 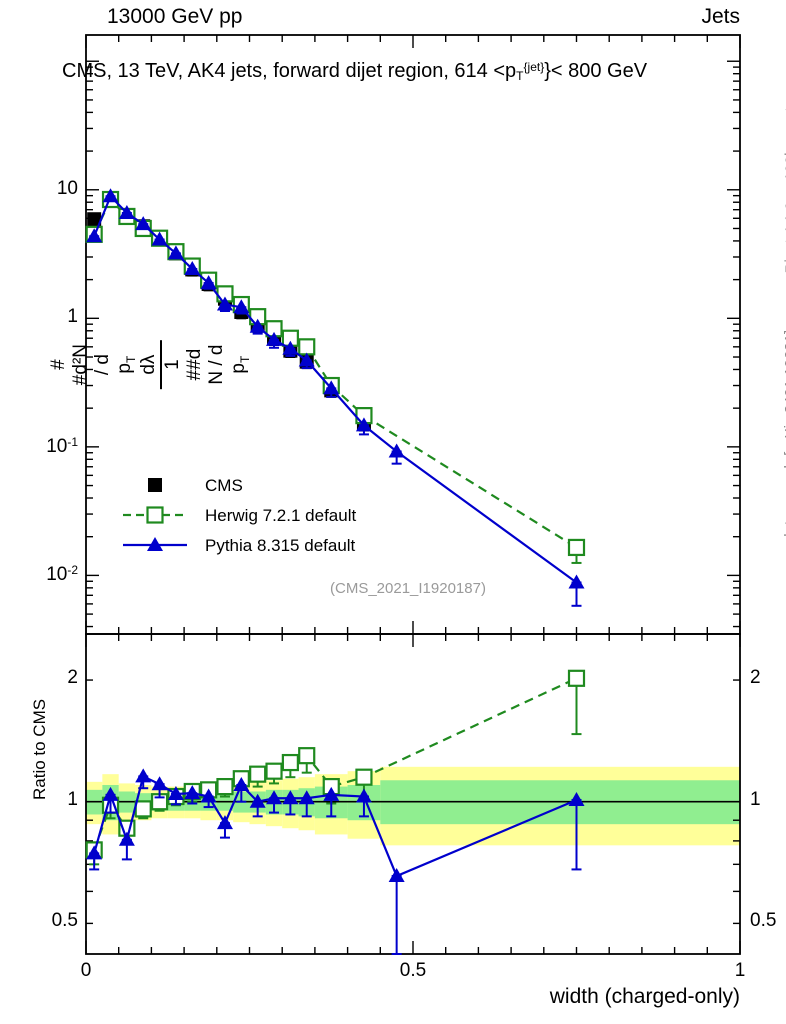 What do you see at coordinates (72, 678) in the screenshot?
I see `ratio-y-tick-label-left: 2` at bounding box center [72, 678].